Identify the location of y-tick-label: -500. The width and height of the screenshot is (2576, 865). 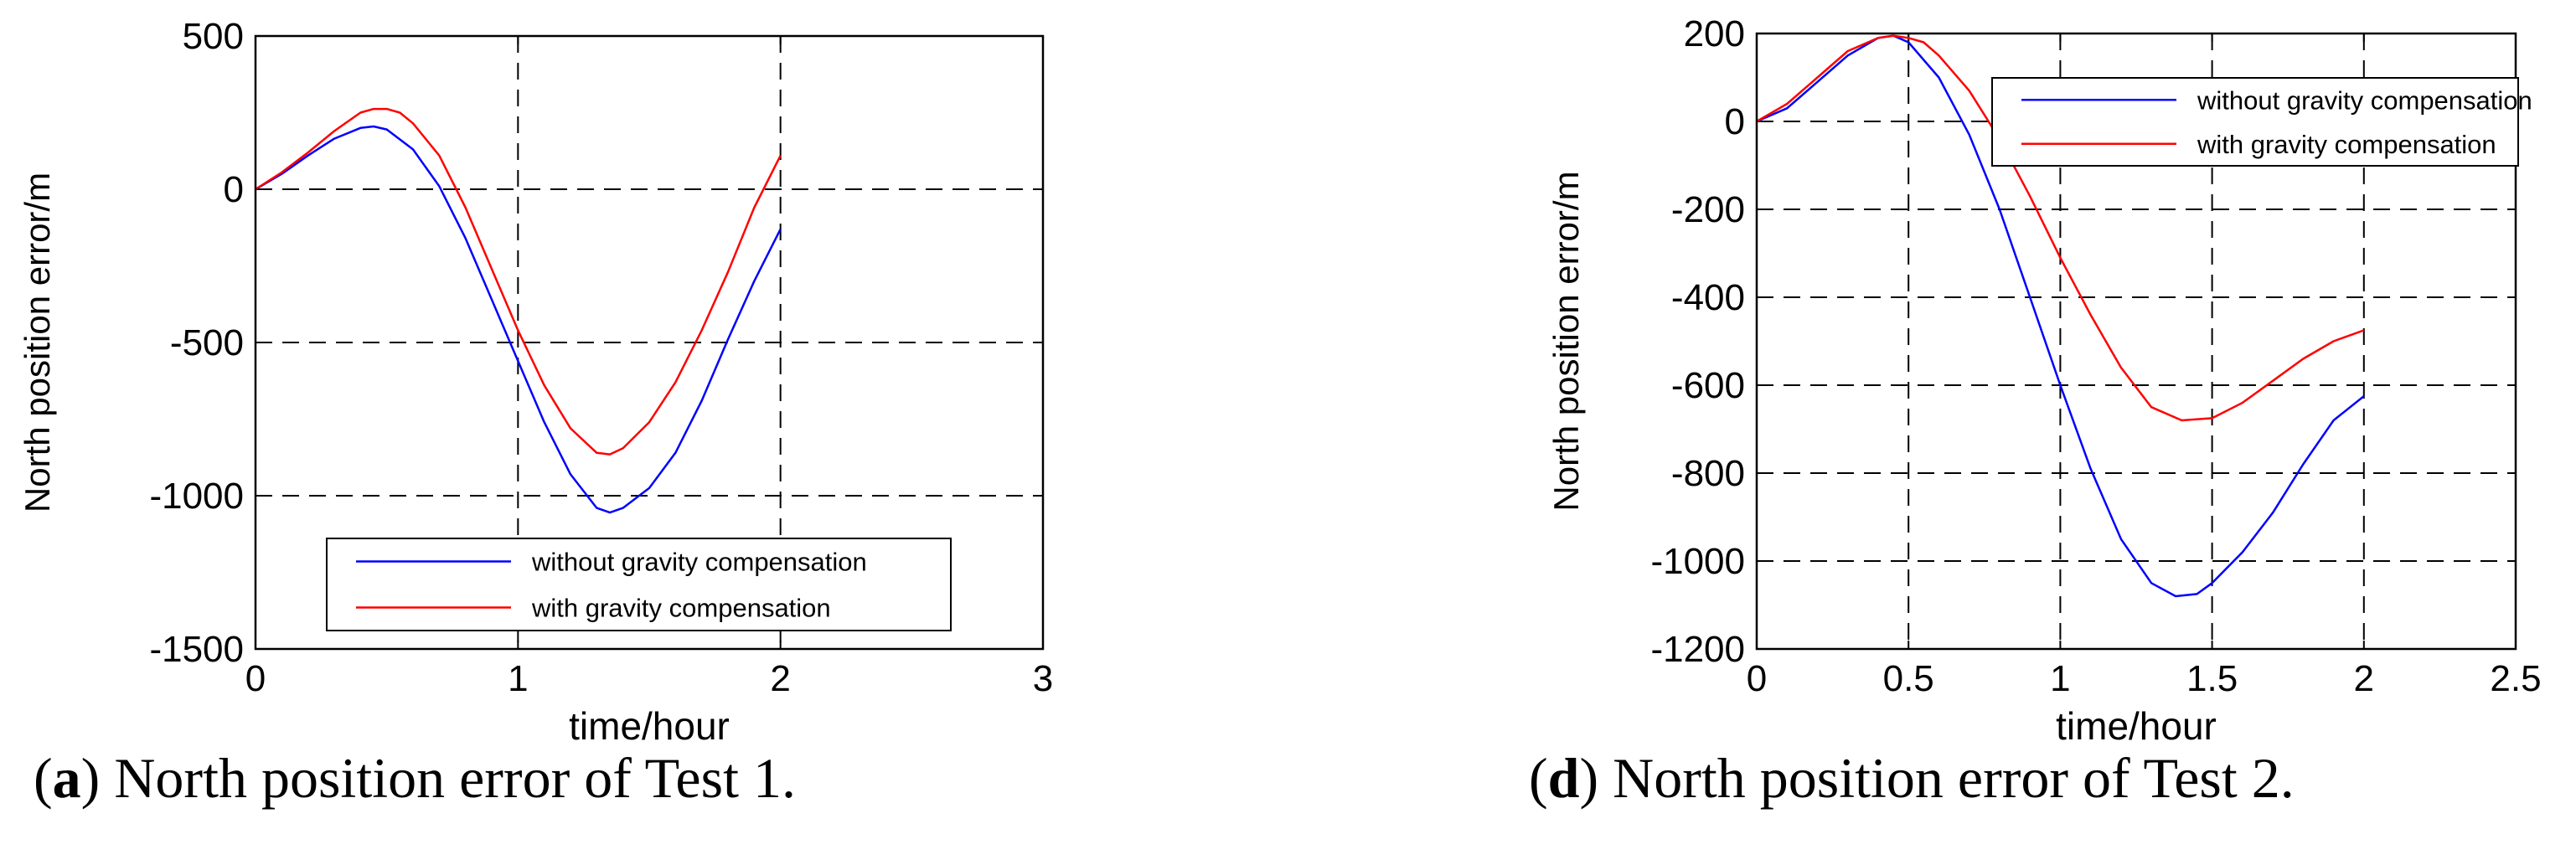
(207, 342).